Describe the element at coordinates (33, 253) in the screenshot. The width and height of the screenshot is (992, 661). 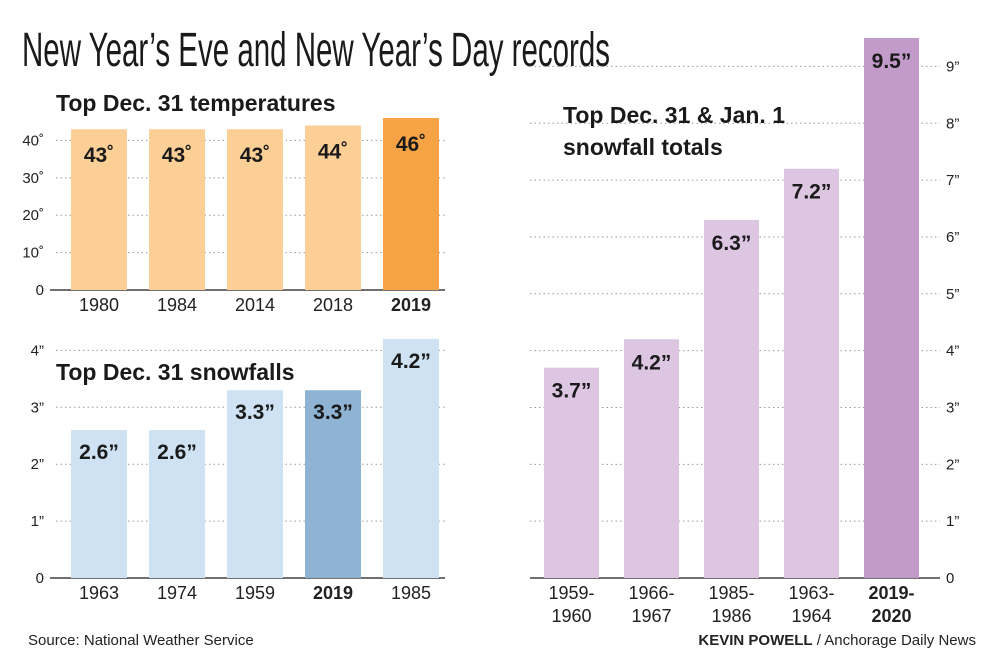
I see `y-tick-label: 10˚` at that location.